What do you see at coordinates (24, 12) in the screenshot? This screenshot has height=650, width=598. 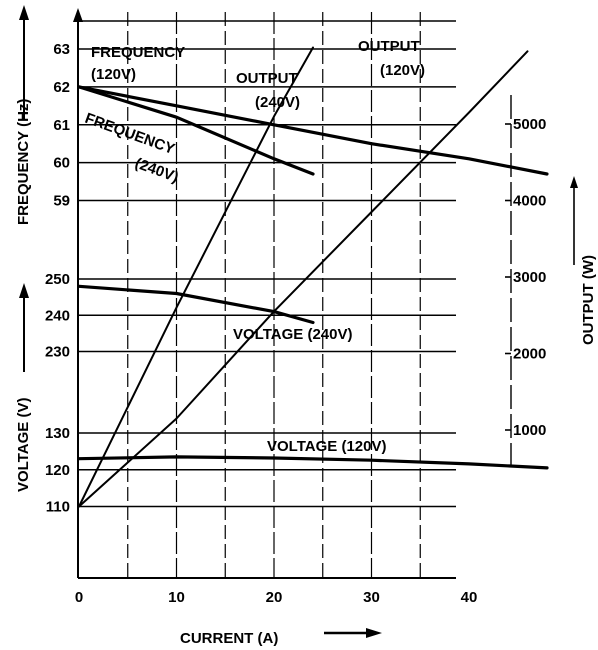 I see `frequency-label-arrow-head` at bounding box center [24, 12].